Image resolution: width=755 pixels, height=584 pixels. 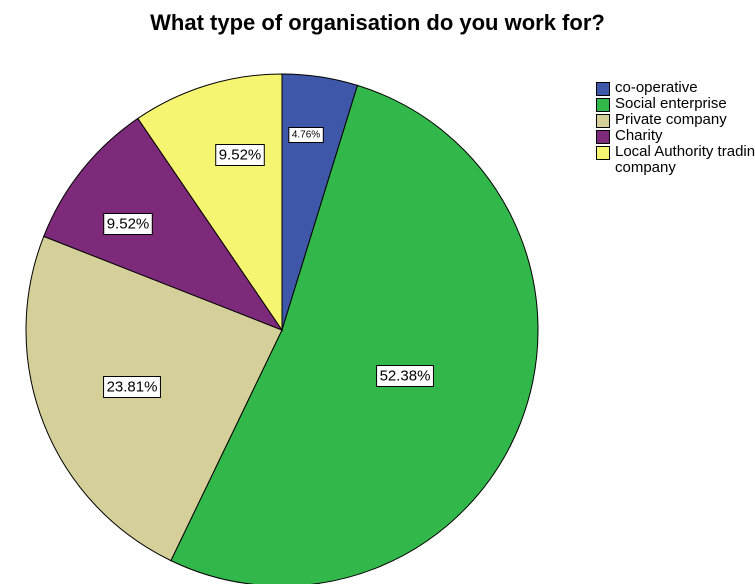 What do you see at coordinates (671, 119) in the screenshot?
I see `legend-label: Private company` at bounding box center [671, 119].